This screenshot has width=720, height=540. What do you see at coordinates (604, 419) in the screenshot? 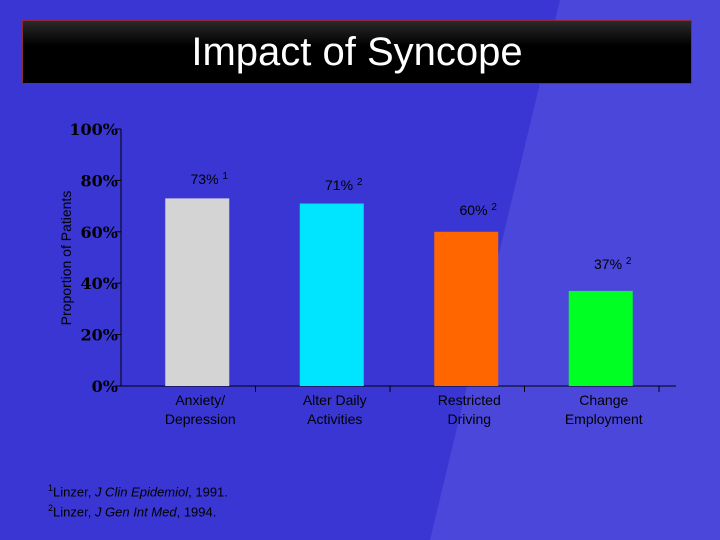
I see `x-tick-label-3-line-1: Employment` at bounding box center [604, 419].